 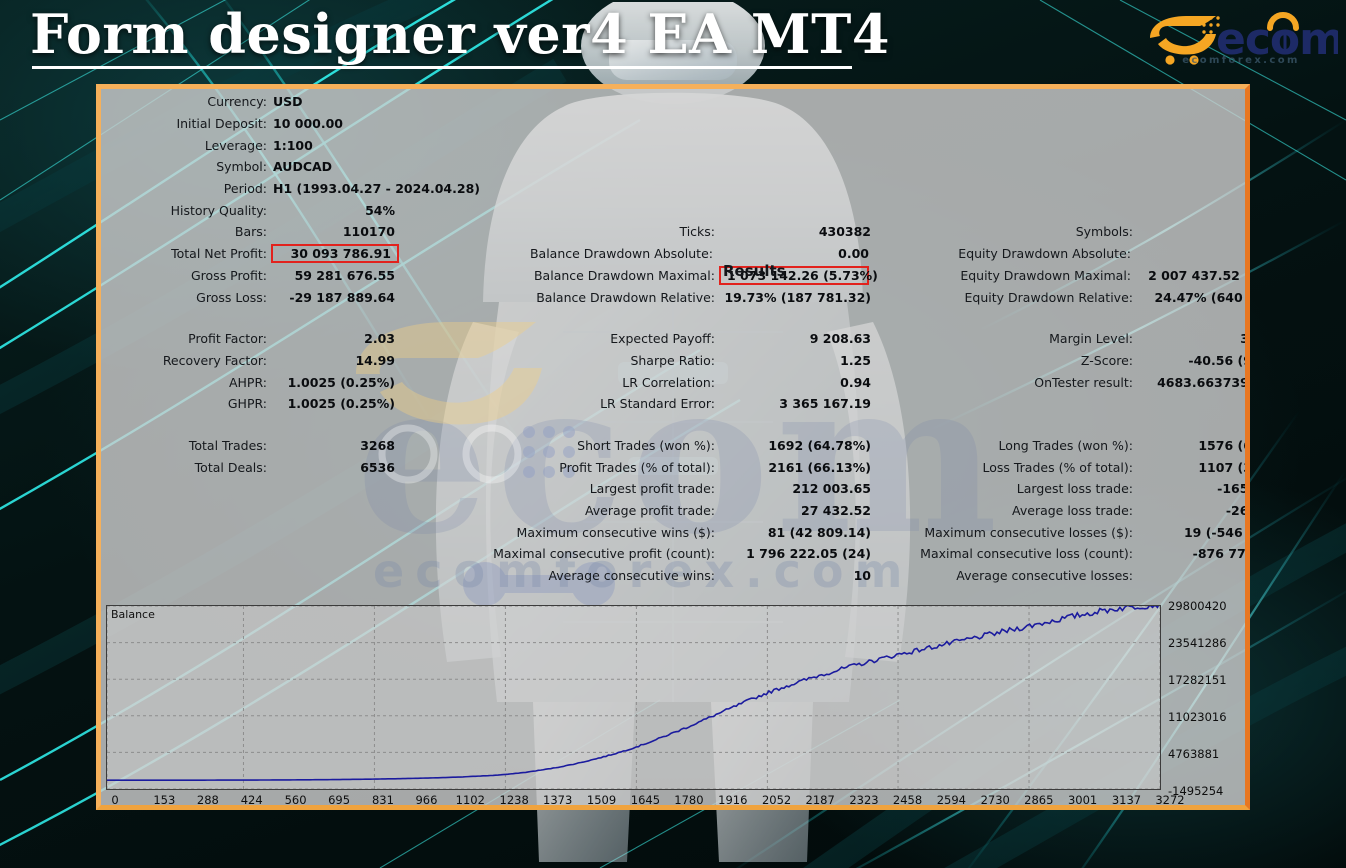 I want to click on stat-label: Gross Loss:, so click(x=231, y=297).